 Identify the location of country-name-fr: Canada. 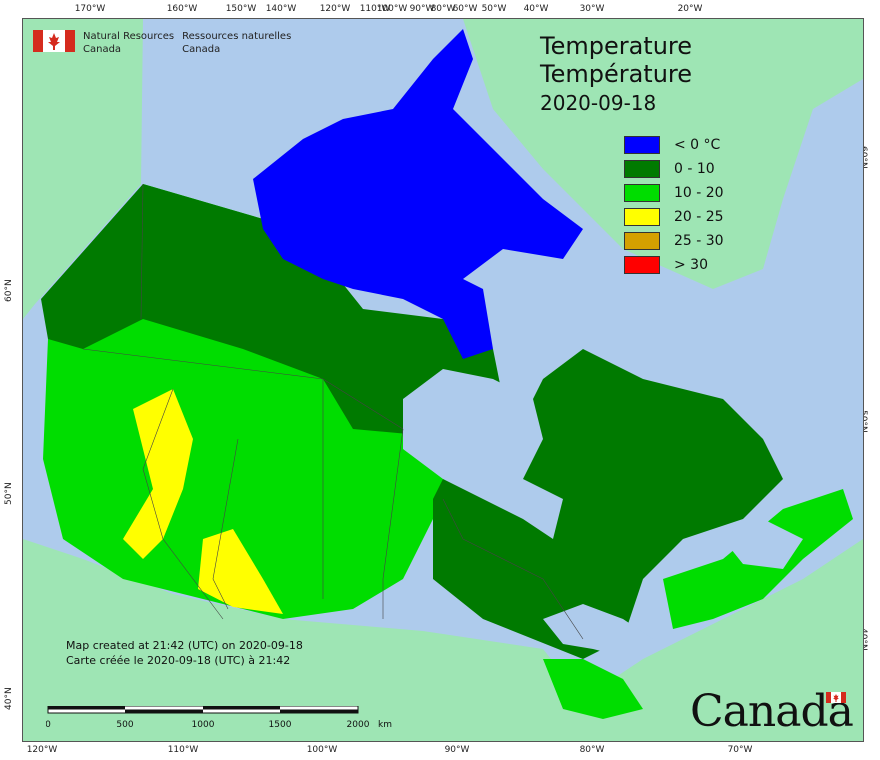
(201, 49).